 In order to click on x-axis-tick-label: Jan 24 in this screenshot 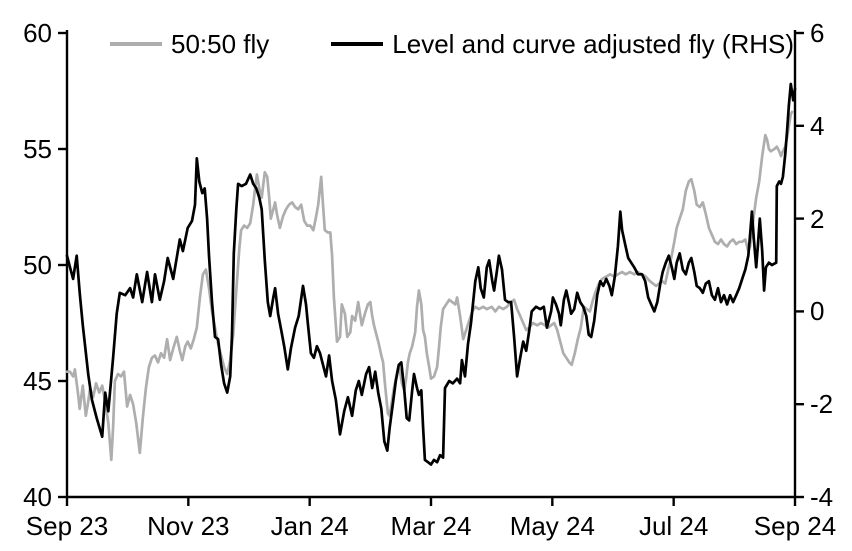, I will do `click(309, 526)`.